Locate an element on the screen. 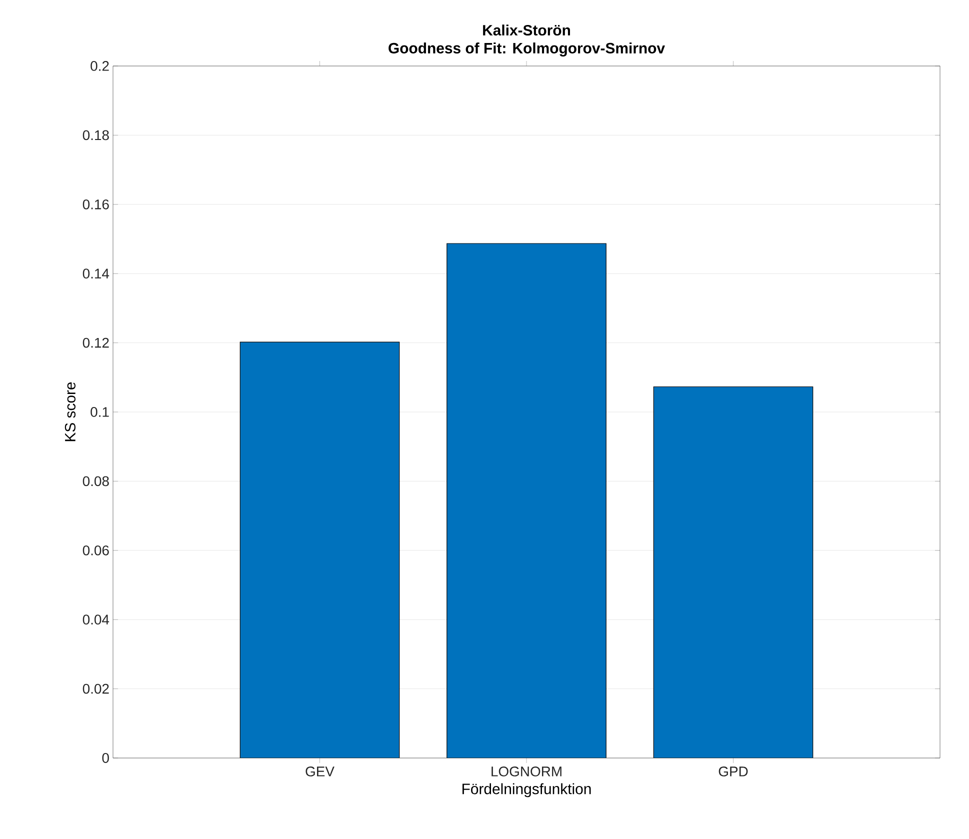  y-tick-label: 0.04 is located at coordinates (96, 619).